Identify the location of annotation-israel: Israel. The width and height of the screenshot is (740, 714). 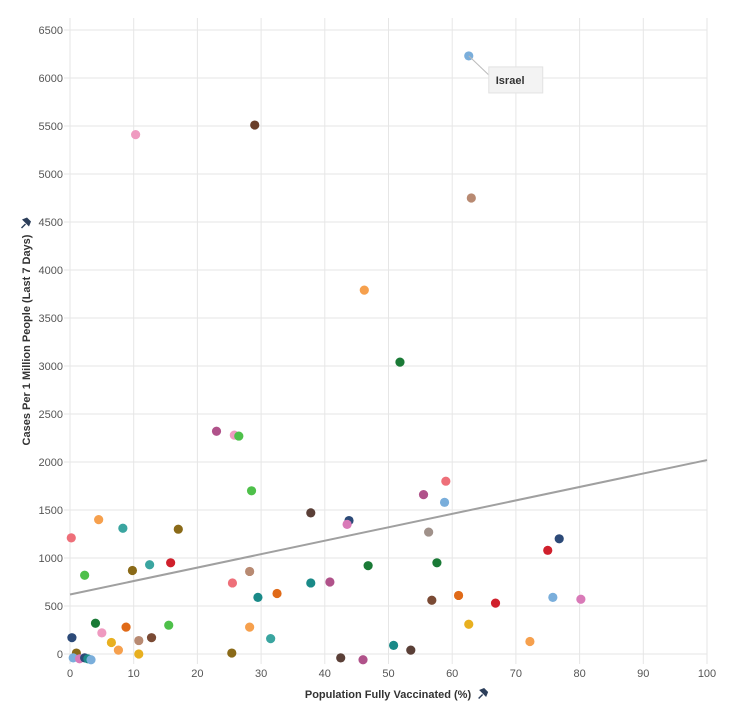
(506, 74).